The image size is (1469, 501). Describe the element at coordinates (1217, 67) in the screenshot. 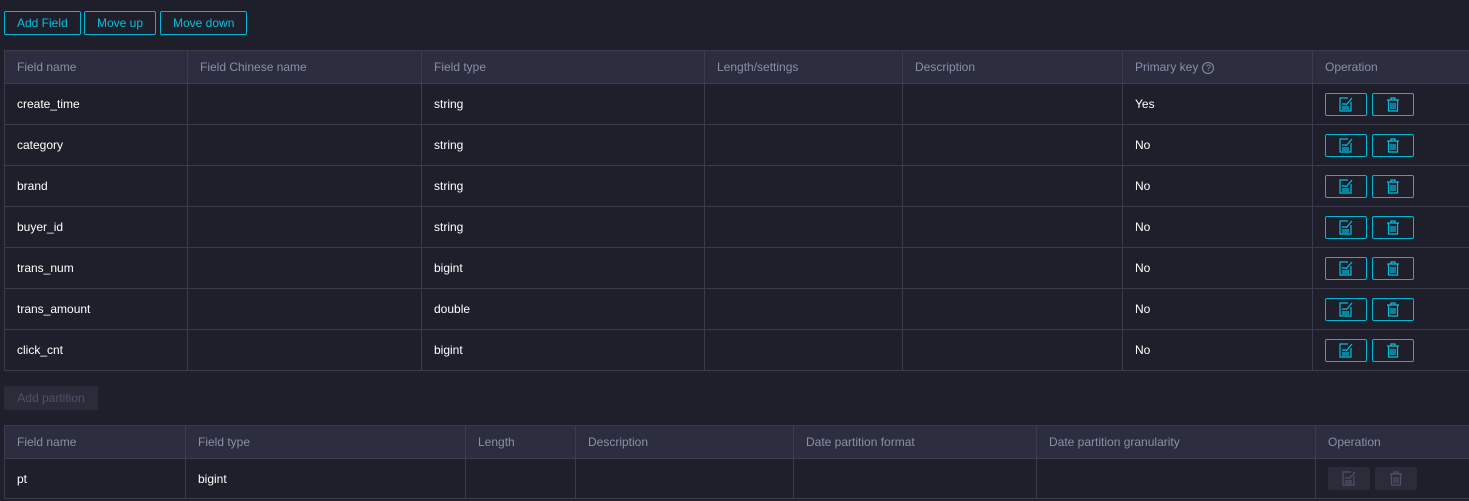

I see `col-primary-key: Primary key?` at that location.